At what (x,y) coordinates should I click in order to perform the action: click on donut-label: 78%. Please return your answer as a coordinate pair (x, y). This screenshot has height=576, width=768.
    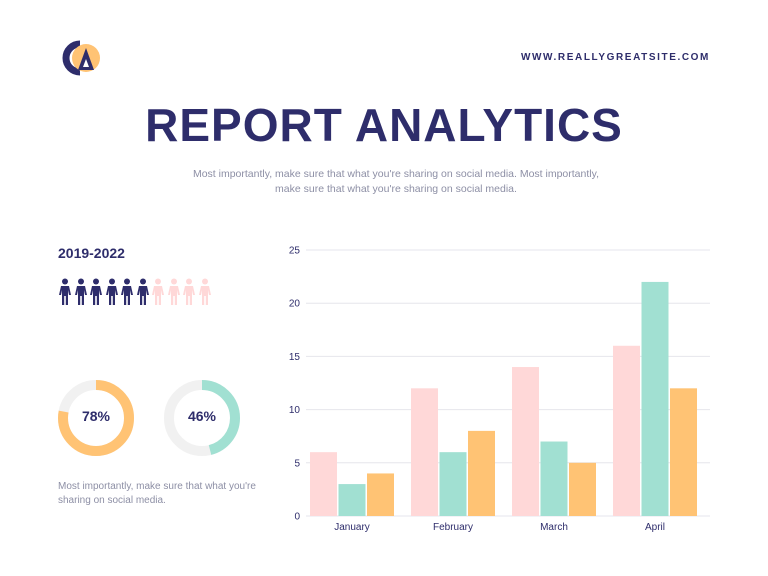
    Looking at the image, I should click on (96, 416).